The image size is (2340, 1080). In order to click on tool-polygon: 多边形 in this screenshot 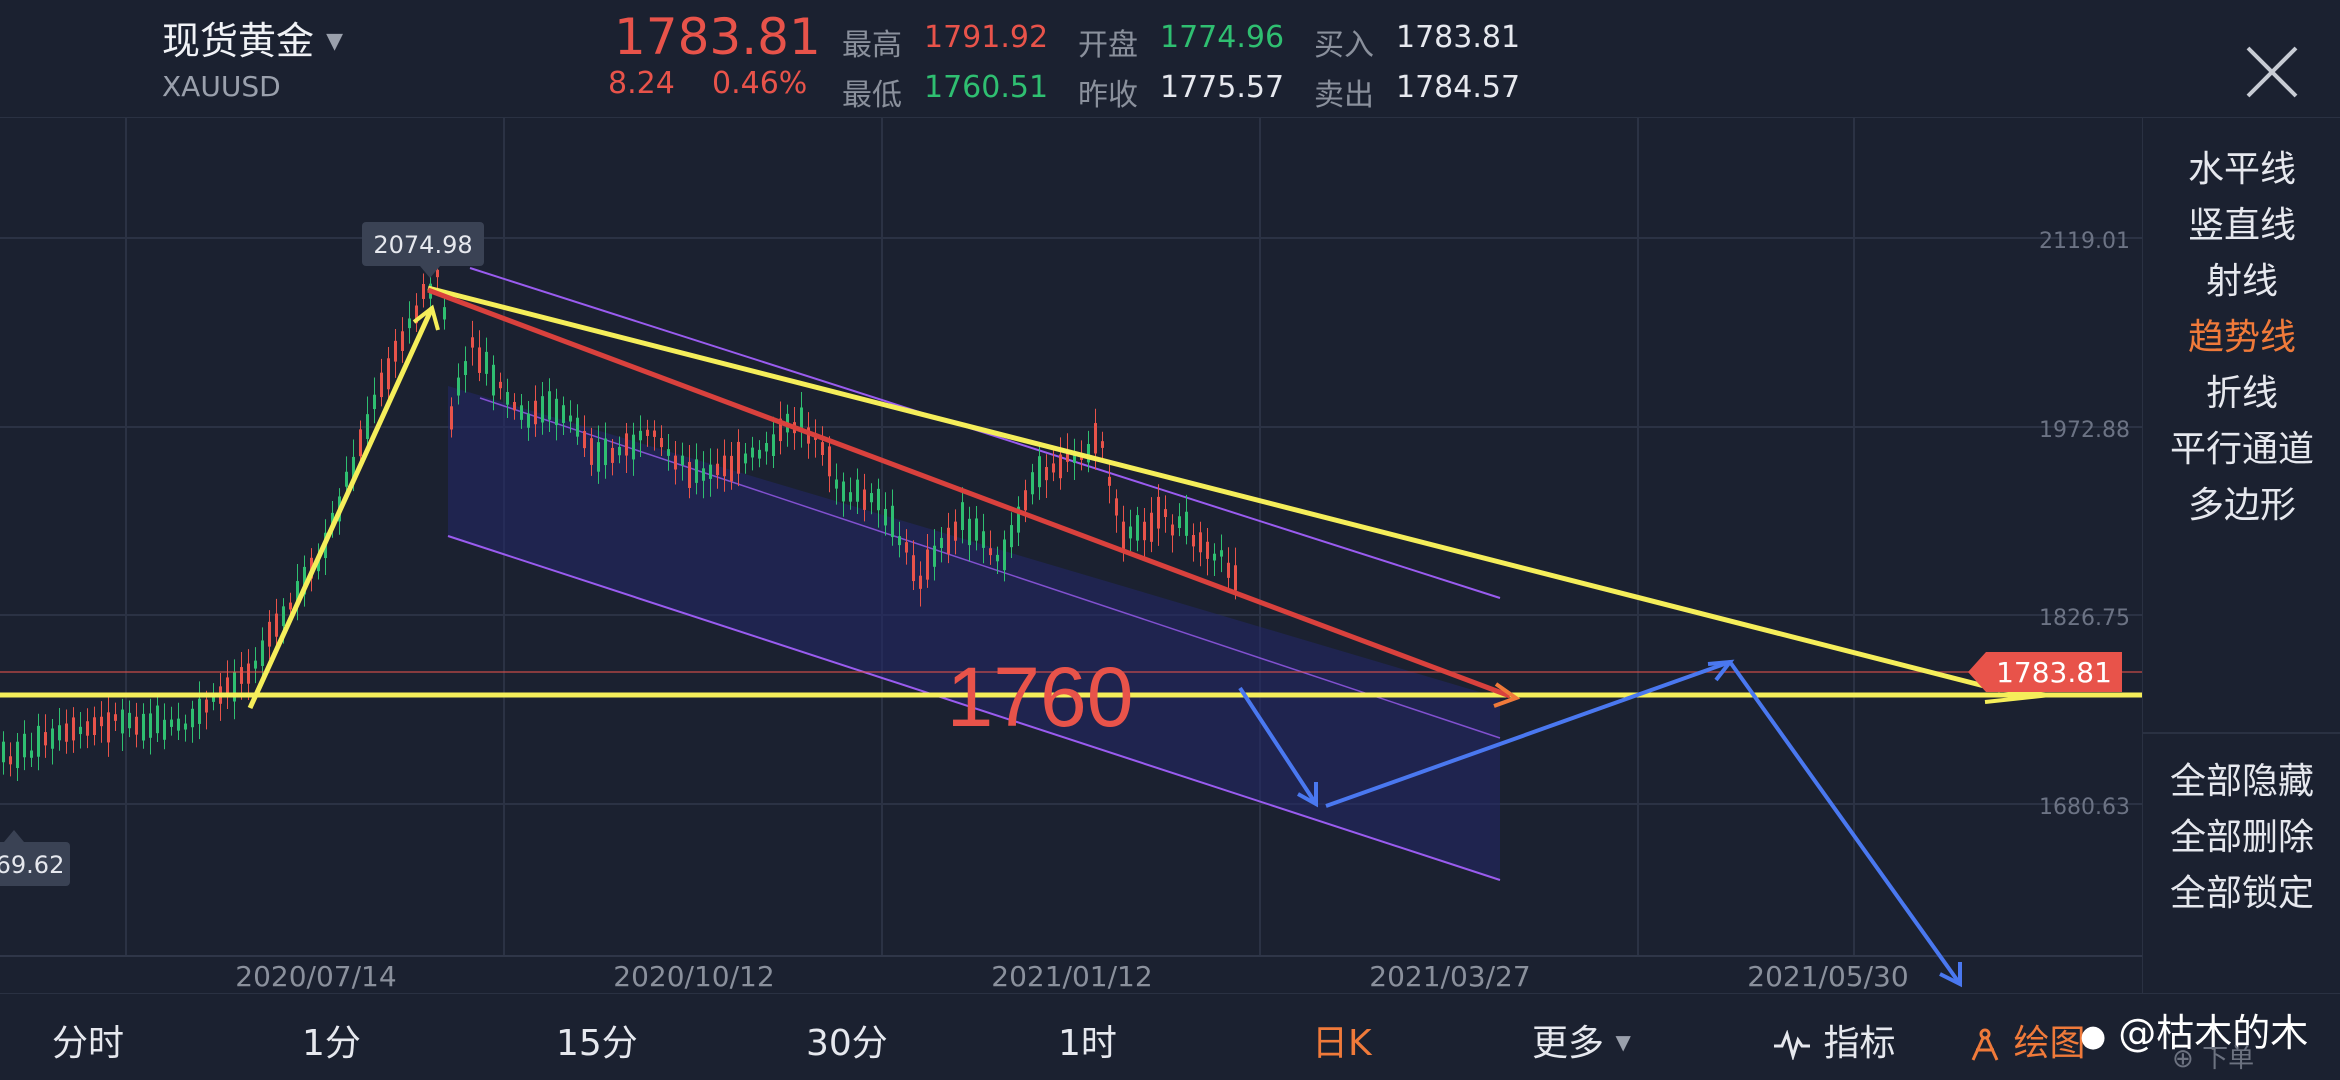, I will do `click(2241, 505)`.